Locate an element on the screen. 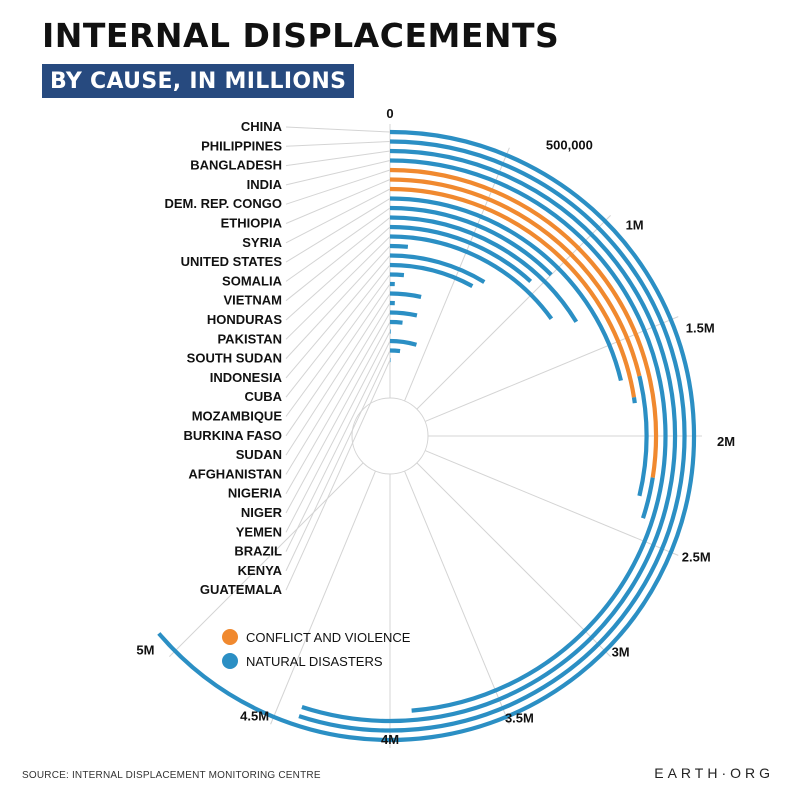 The width and height of the screenshot is (800, 800). category-label-guatemala: GUATEMALA is located at coordinates (241, 589).